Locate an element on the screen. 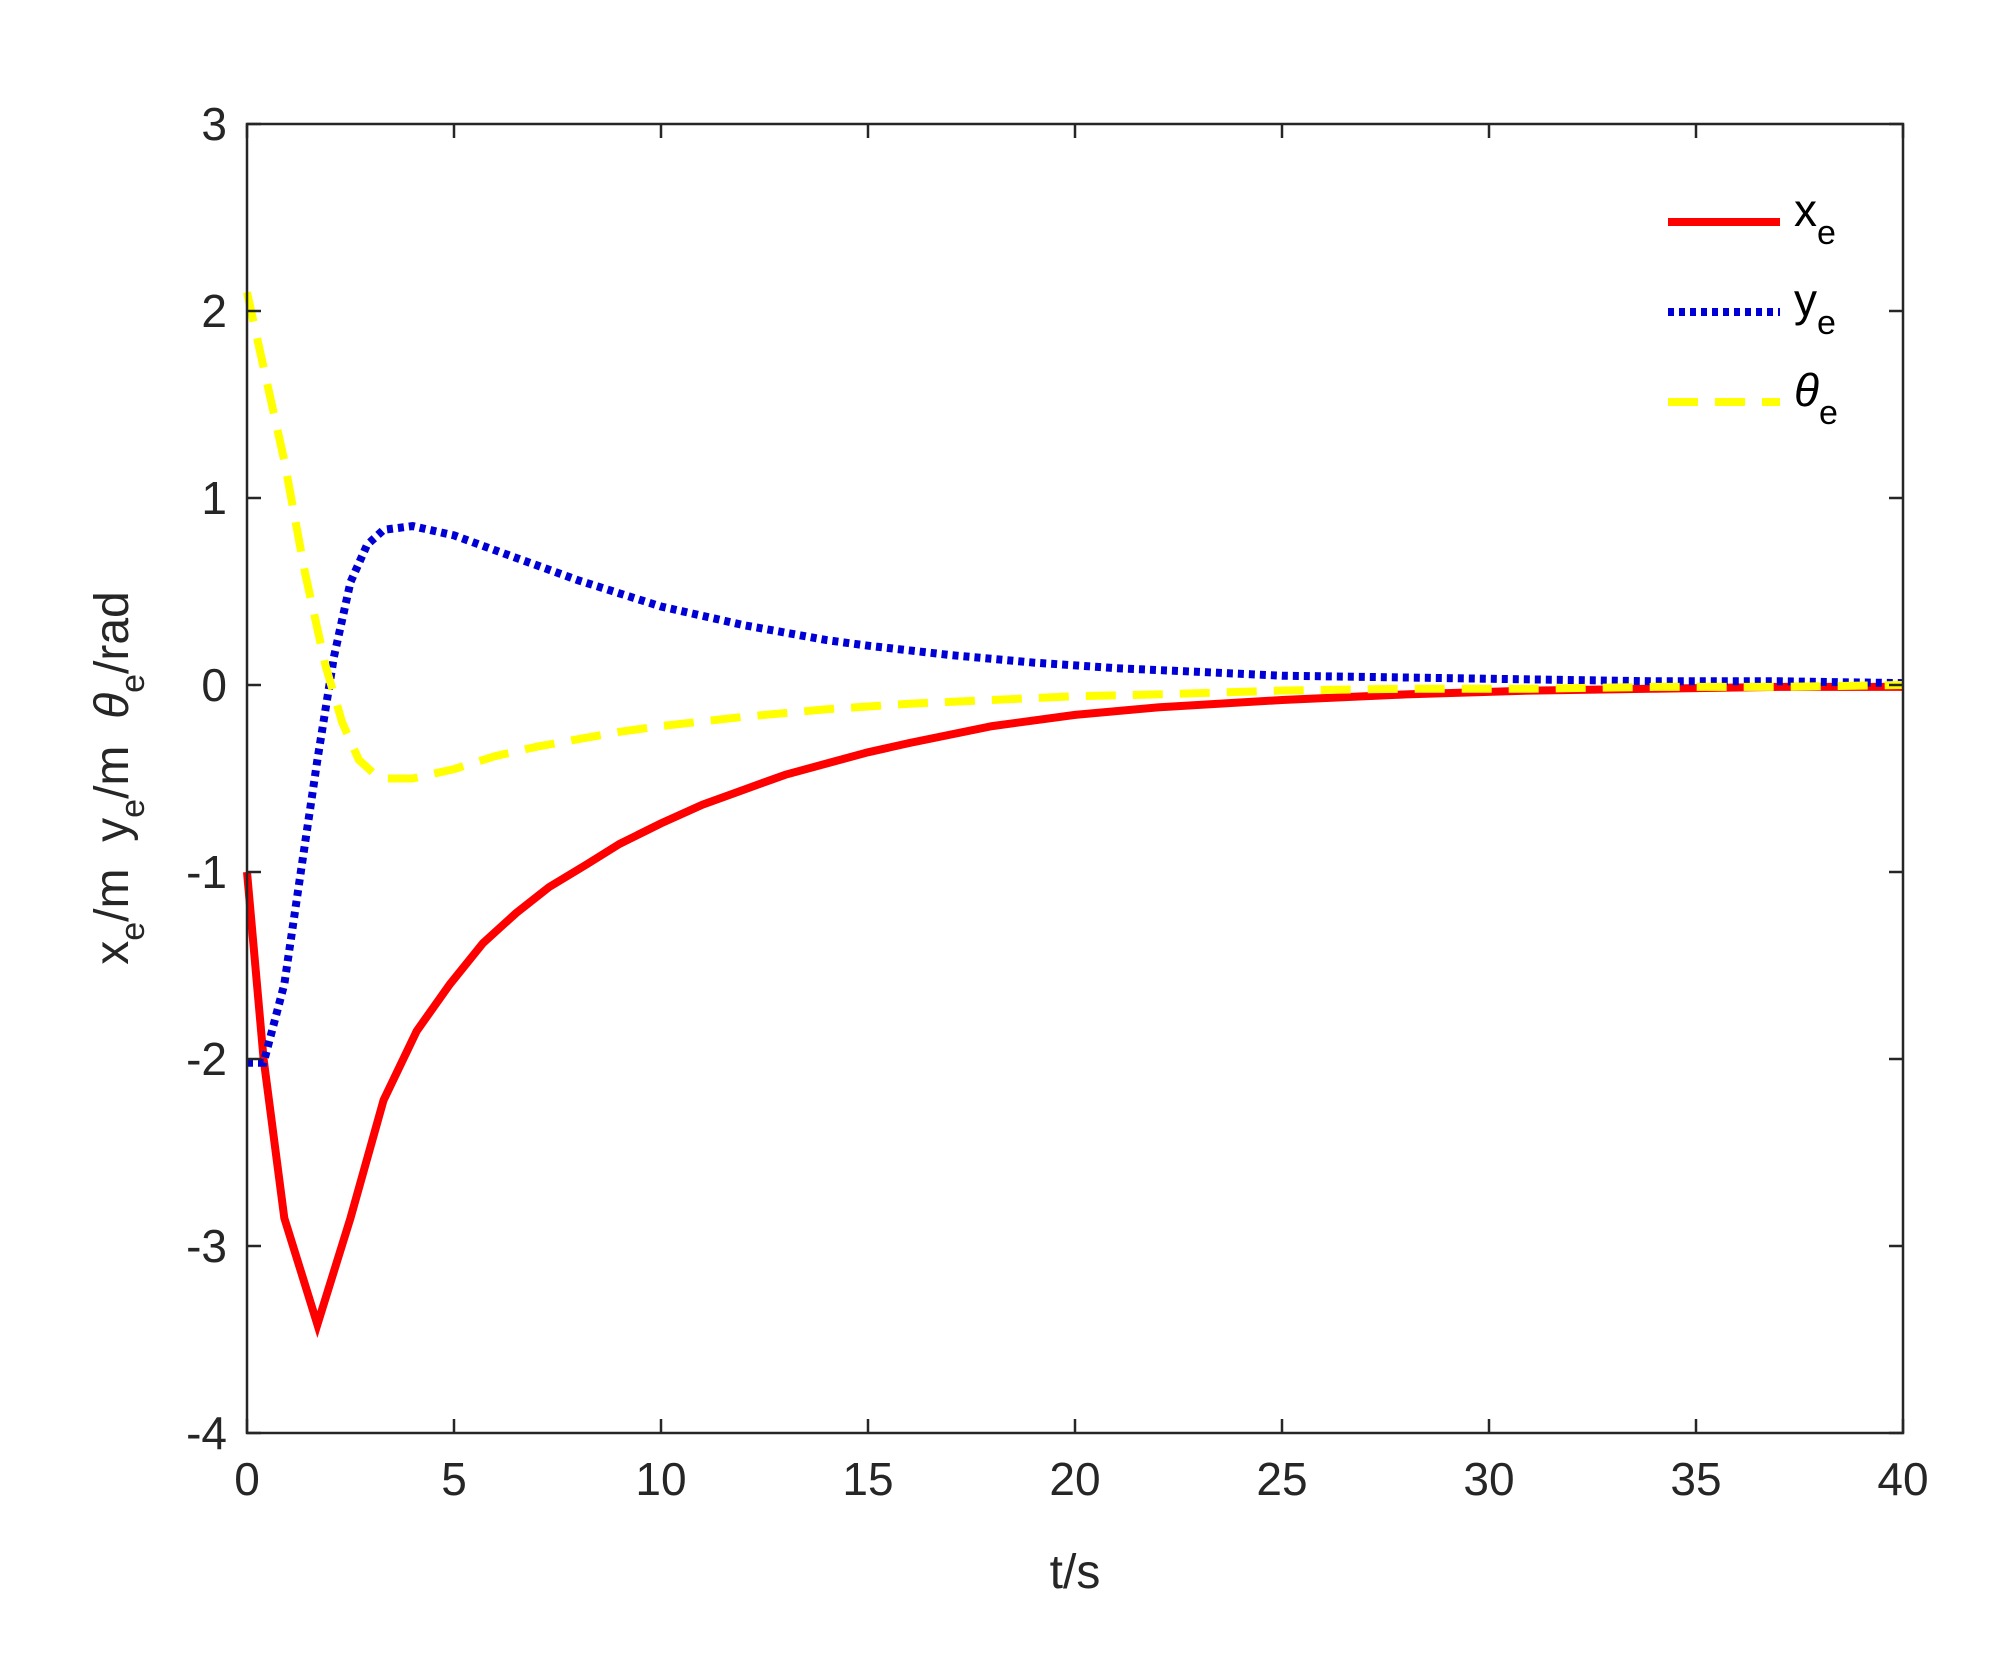 This screenshot has height=1659, width=2000. x-tick-label: 40 is located at coordinates (1902, 1479).